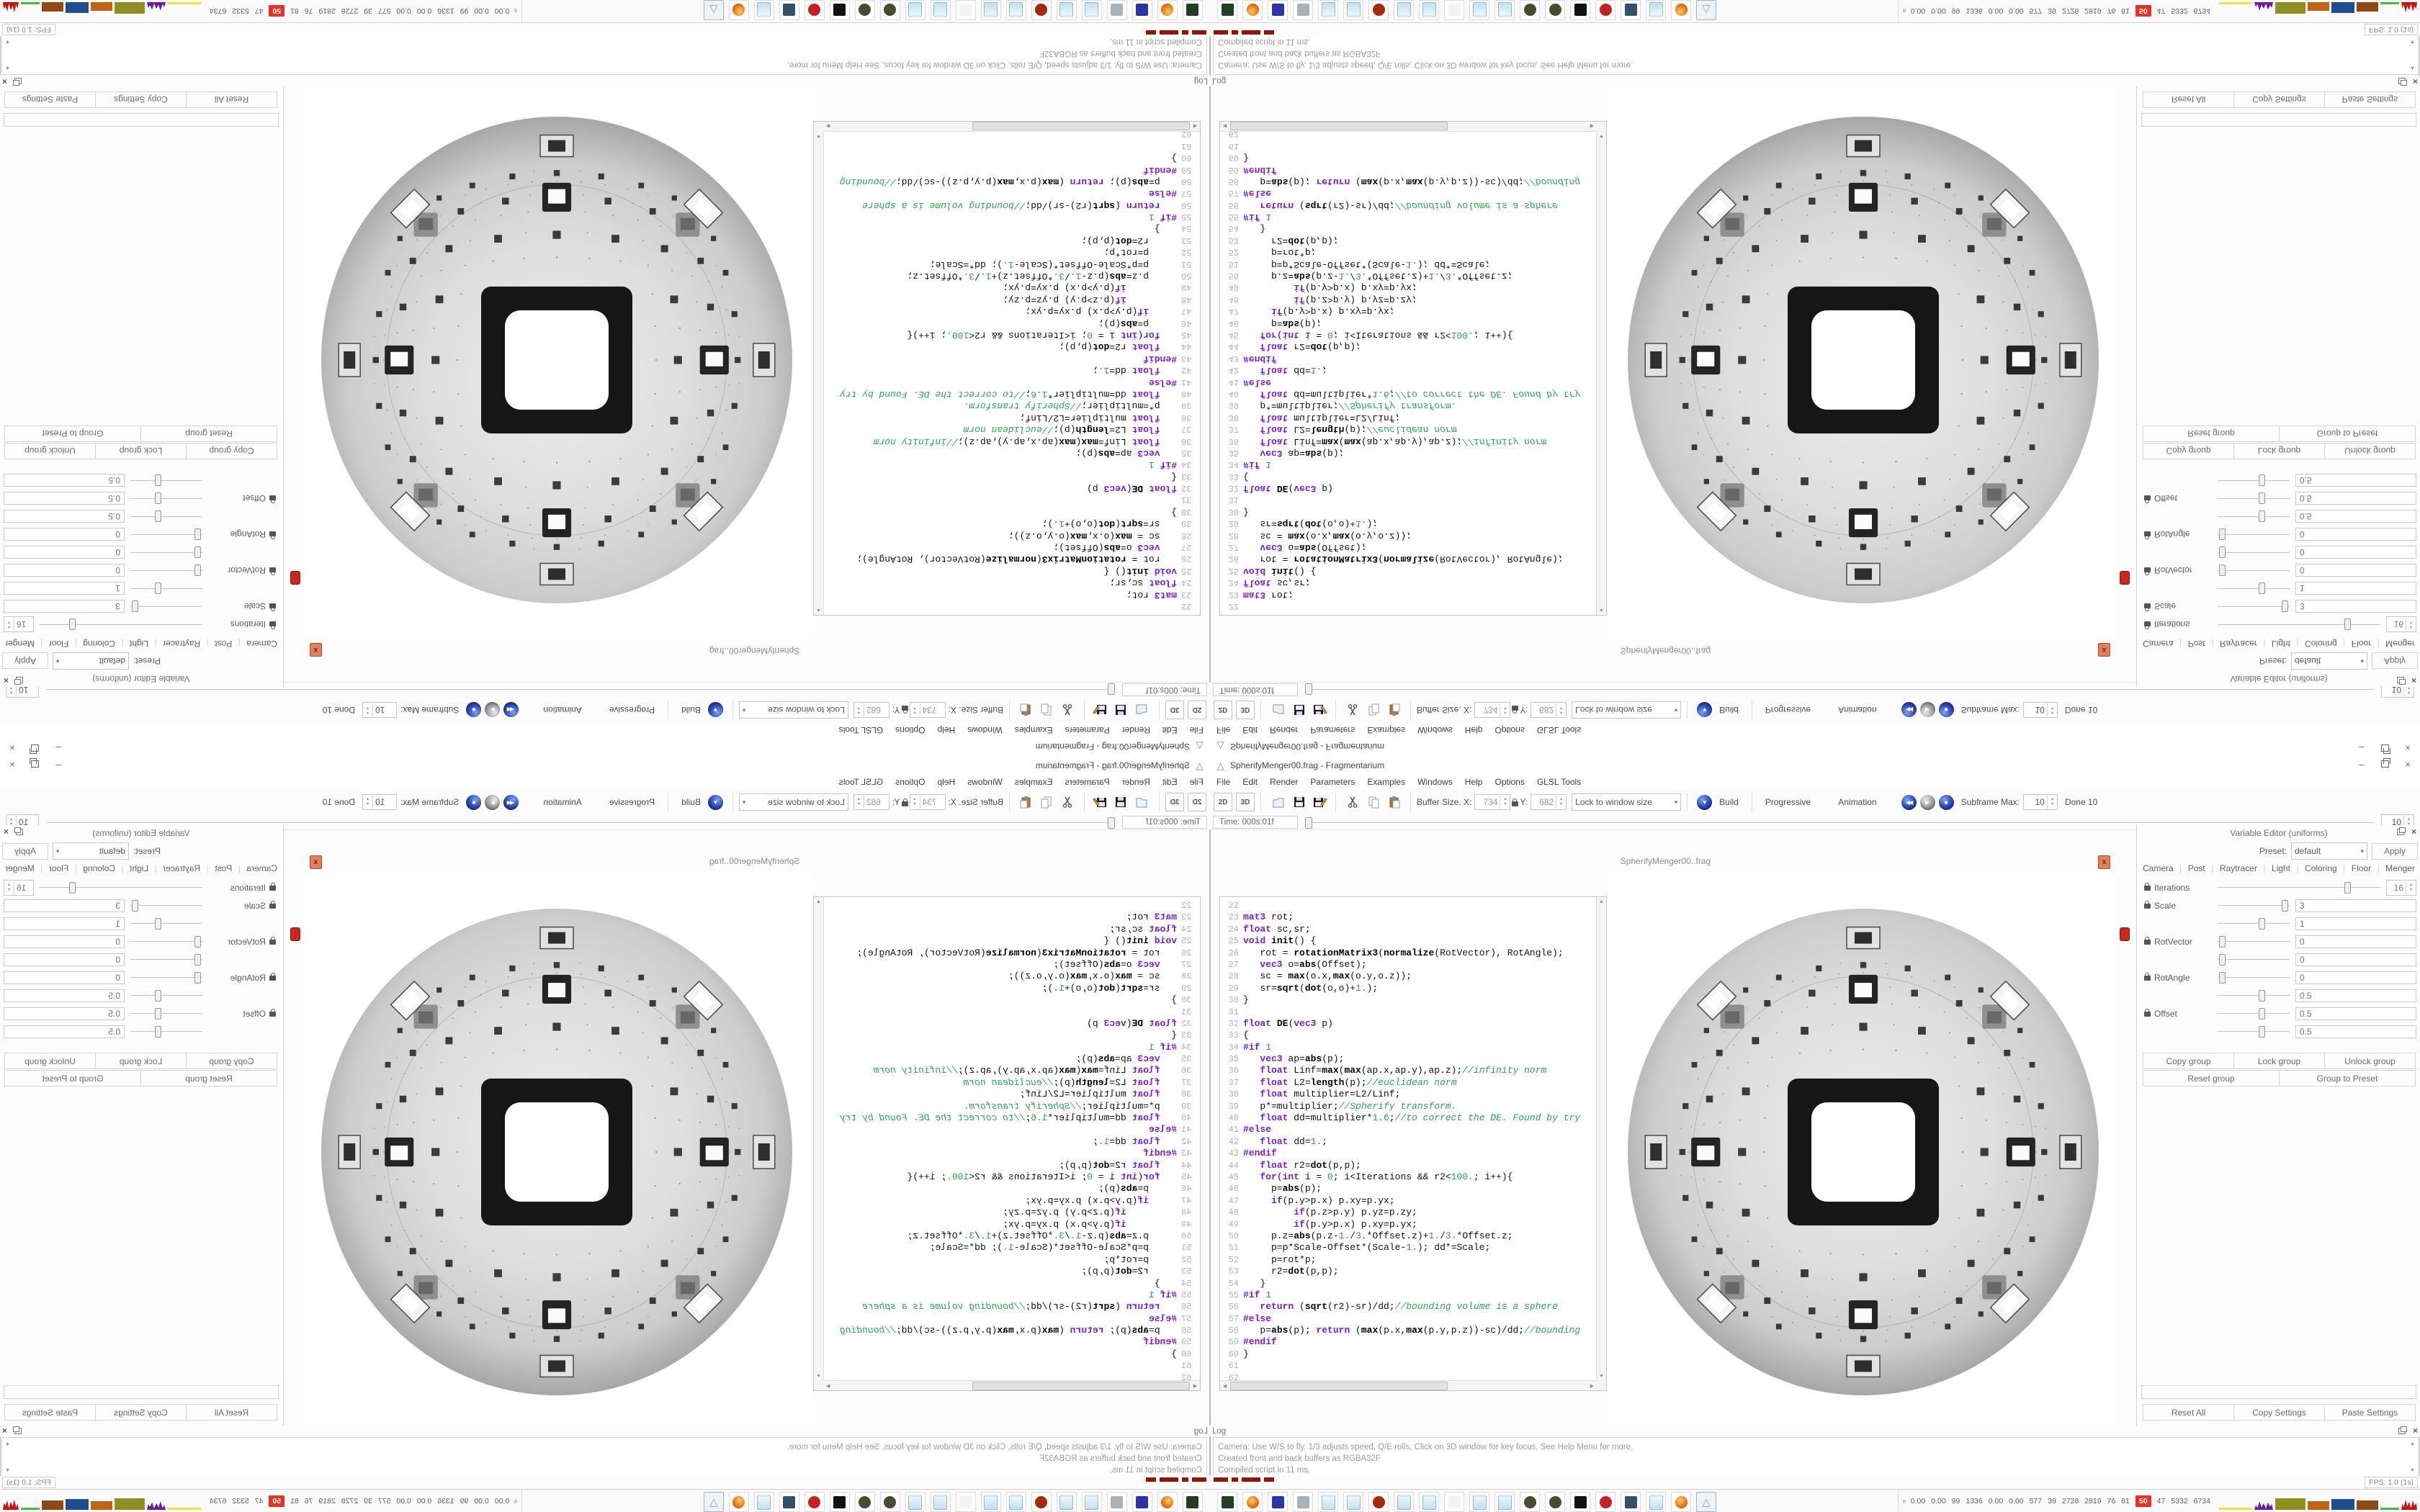 Image resolution: width=2420 pixels, height=1512 pixels. What do you see at coordinates (1909, 802) in the screenshot?
I see `rewind-button: ◀◀` at bounding box center [1909, 802].